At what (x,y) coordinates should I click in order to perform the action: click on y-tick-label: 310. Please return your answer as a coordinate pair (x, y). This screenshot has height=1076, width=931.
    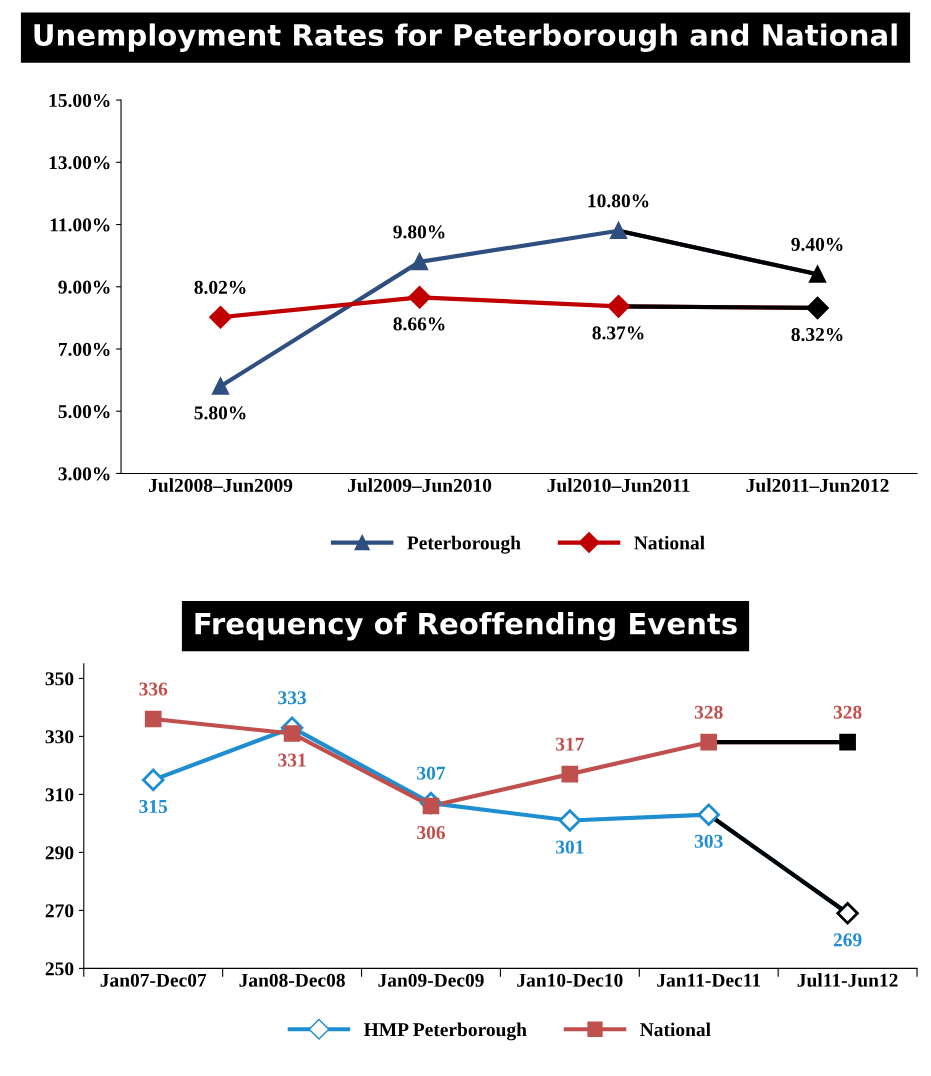
    Looking at the image, I should click on (59, 795).